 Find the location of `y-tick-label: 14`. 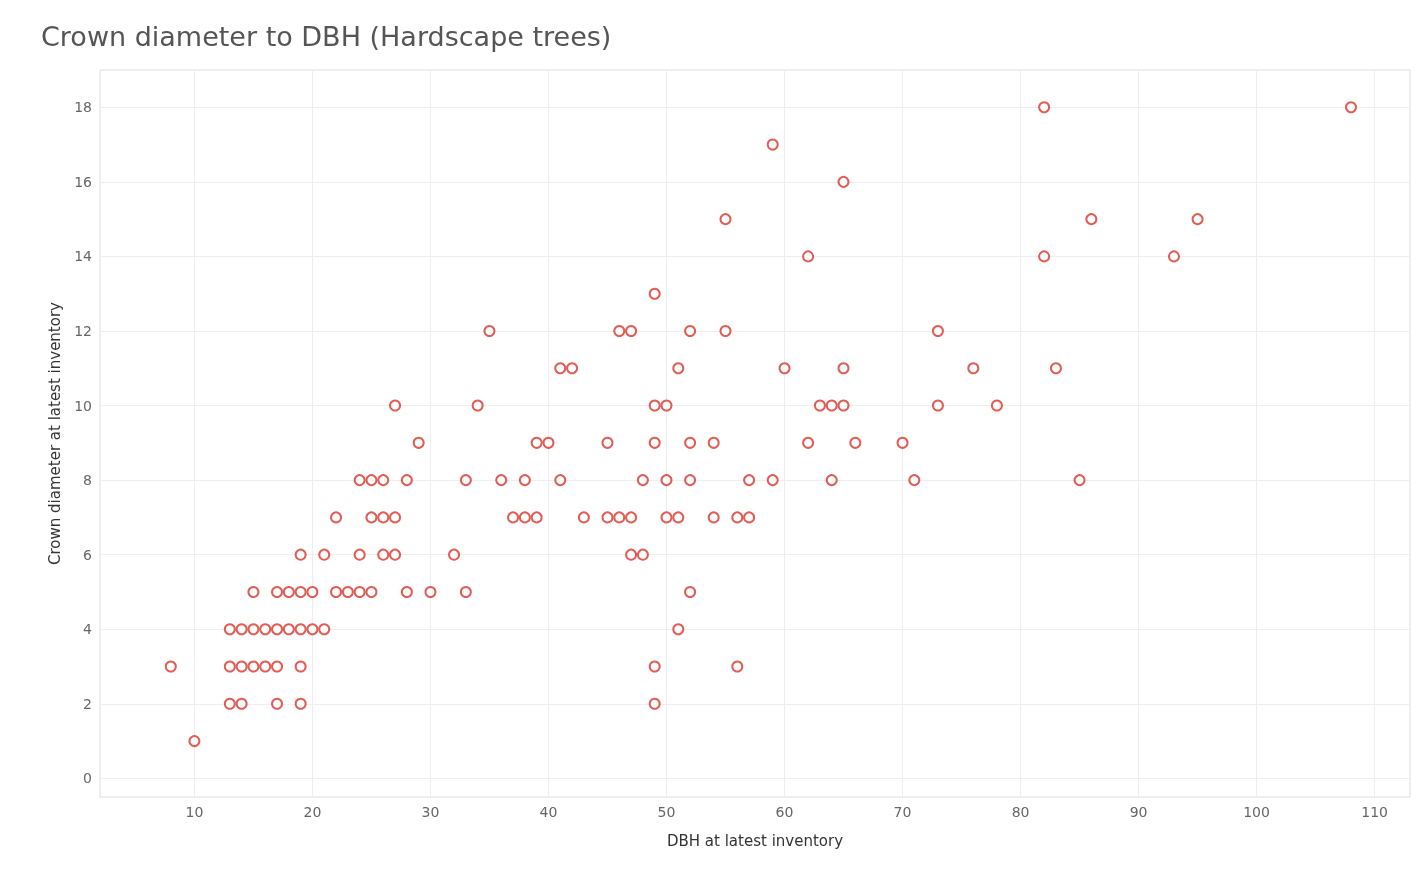

y-tick-label: 14 is located at coordinates (83, 256).